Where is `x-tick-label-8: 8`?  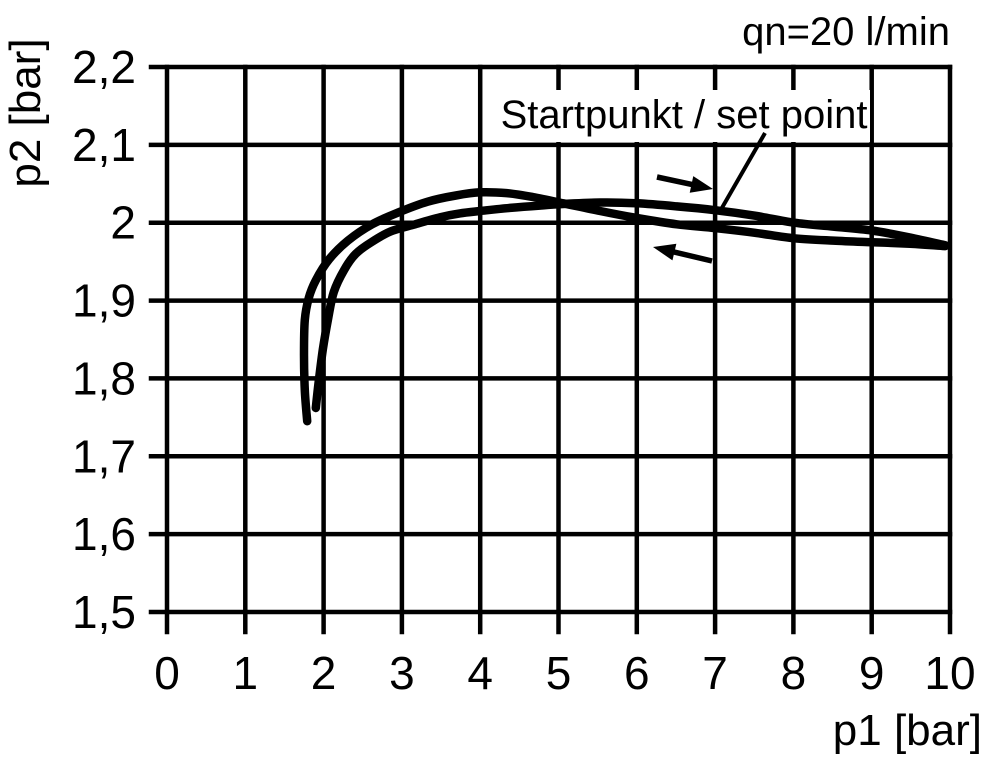 x-tick-label-8: 8 is located at coordinates (794, 673).